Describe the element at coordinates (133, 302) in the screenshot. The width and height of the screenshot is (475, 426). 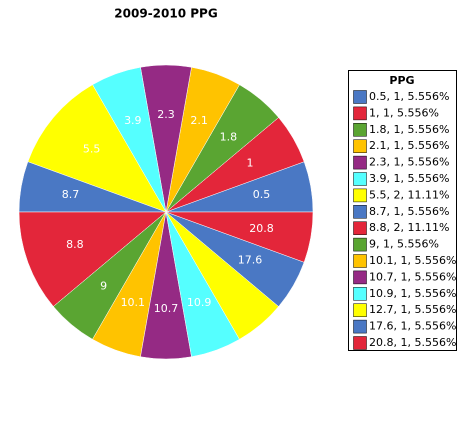
I see `slice-label: 10.1` at that location.